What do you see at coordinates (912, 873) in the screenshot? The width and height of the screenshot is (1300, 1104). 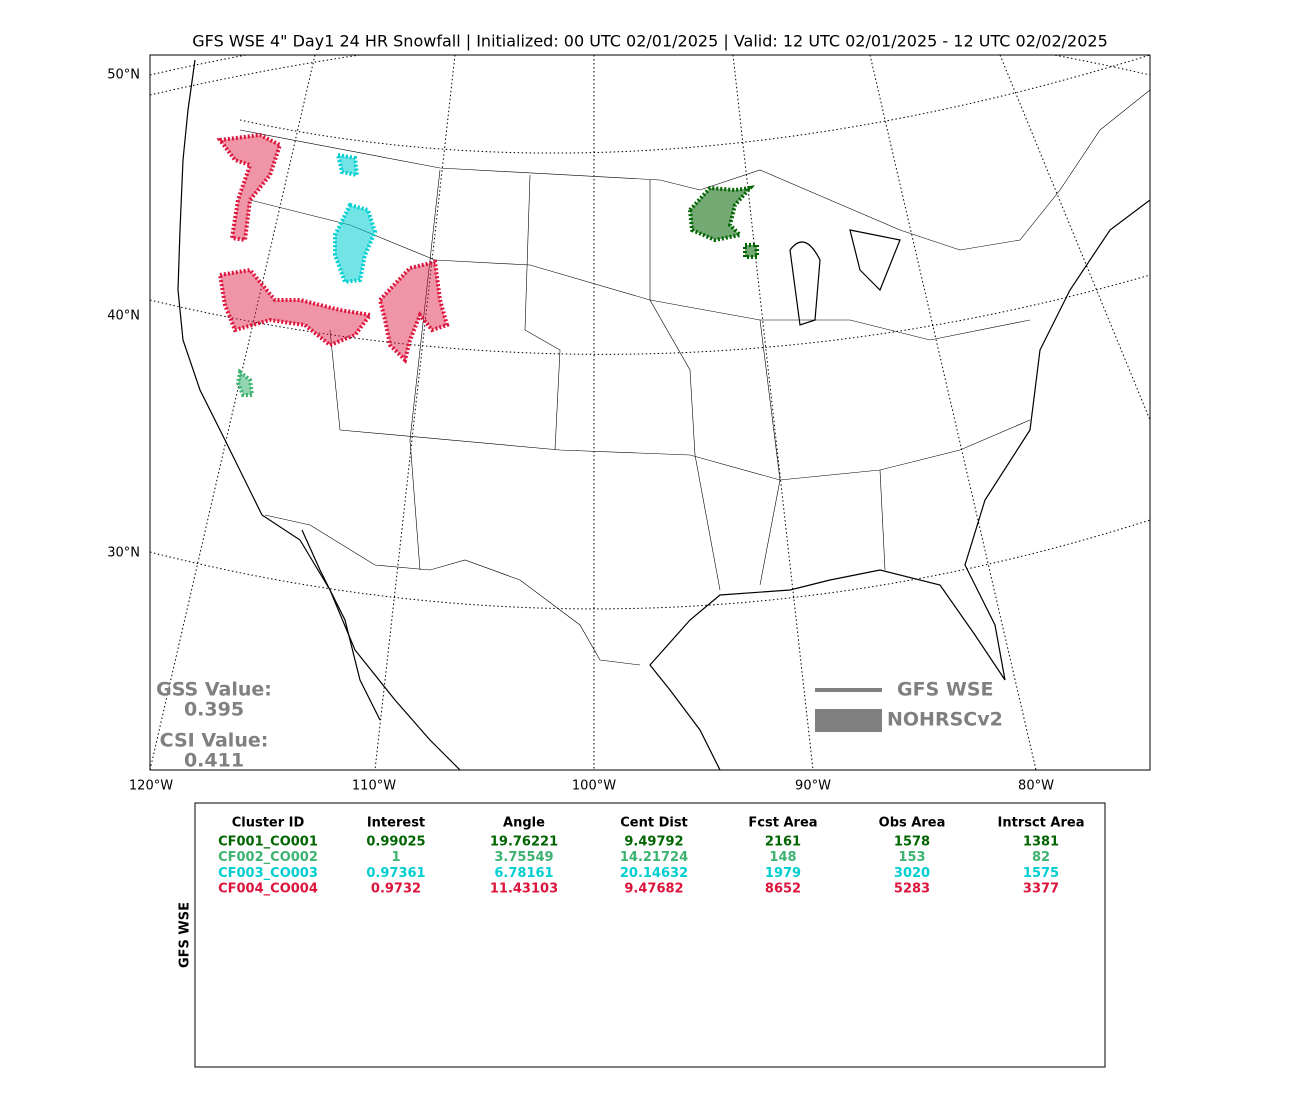 I see `table-cell: 3020` at bounding box center [912, 873].